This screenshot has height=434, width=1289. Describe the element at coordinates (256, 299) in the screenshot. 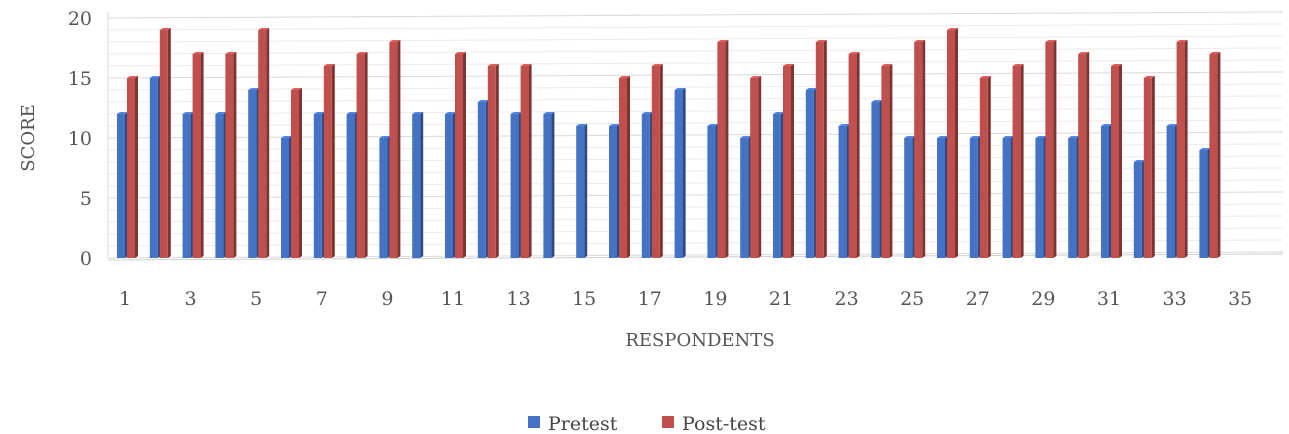

I see `x-tick-label: 5` at that location.